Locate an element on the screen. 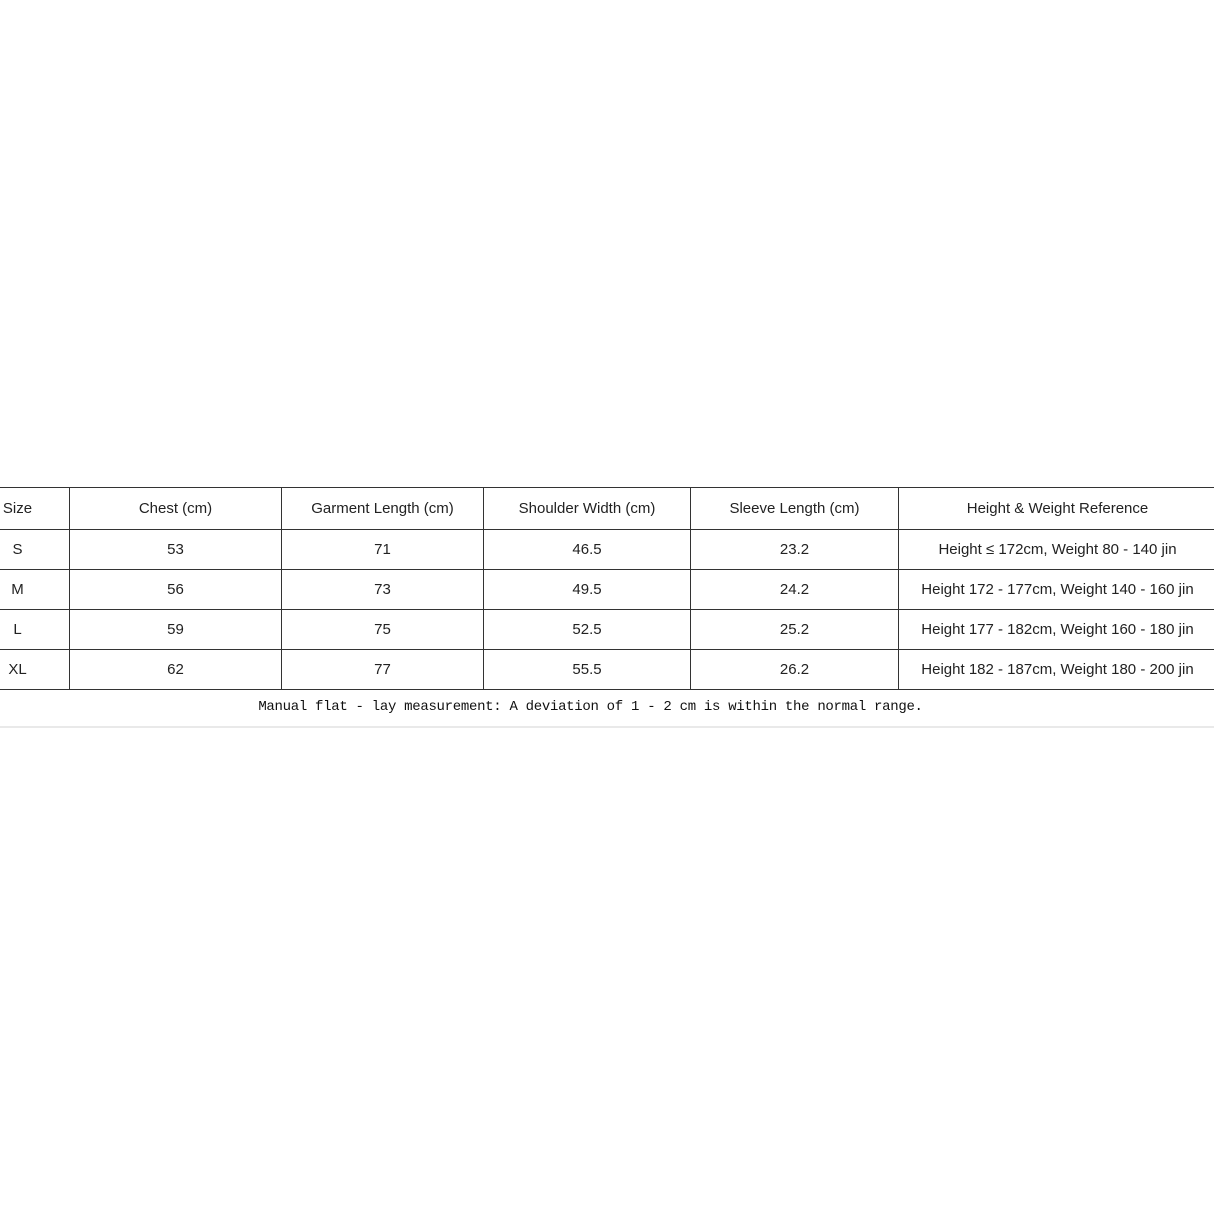 This screenshot has height=1215, width=1214. chest-cell: 62 is located at coordinates (175, 669).